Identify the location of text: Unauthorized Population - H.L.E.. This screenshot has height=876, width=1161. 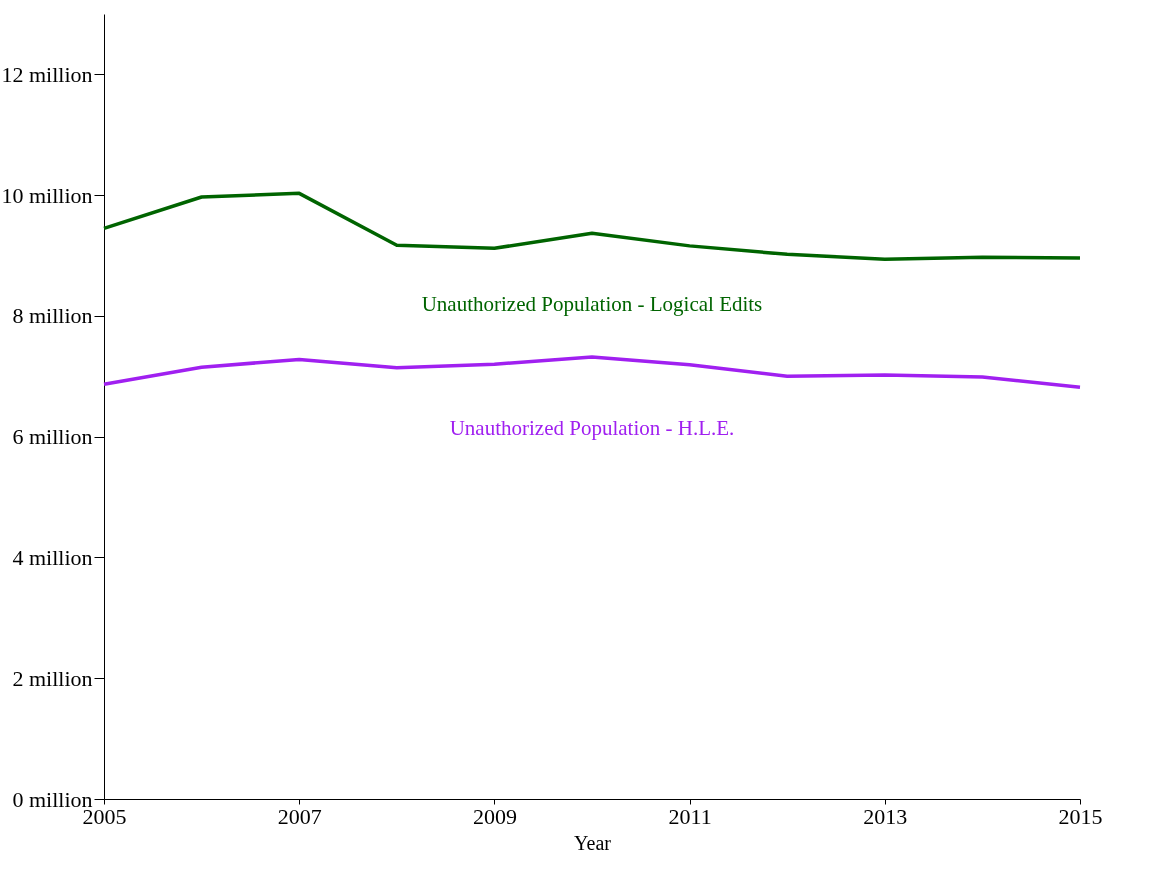
(592, 427).